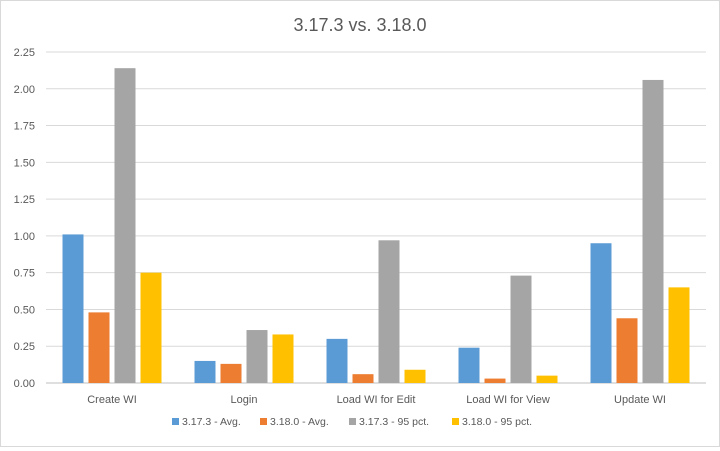 This screenshot has height=451, width=720. What do you see at coordinates (497, 422) in the screenshot?
I see `legend-label: 3.18.0 - 95 pct.` at bounding box center [497, 422].